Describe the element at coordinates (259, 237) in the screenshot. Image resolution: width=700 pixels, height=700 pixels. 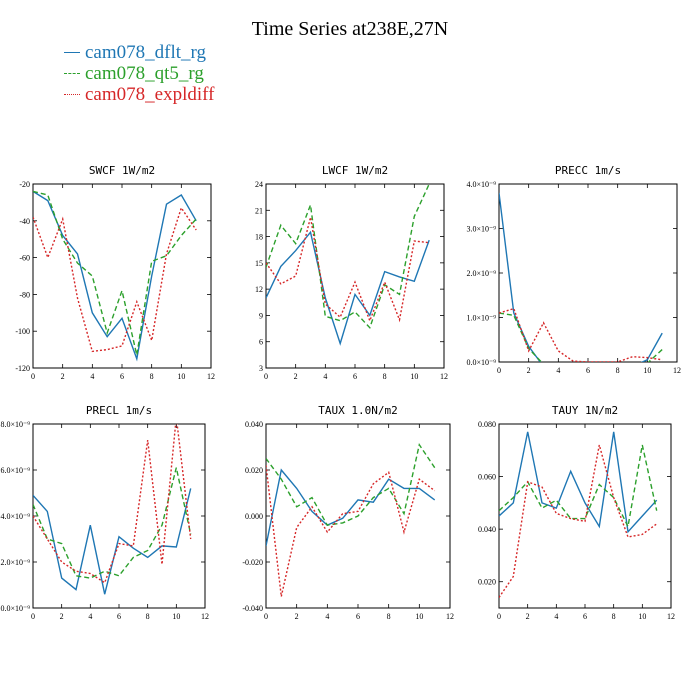
I see `y-tick-label: 18` at that location.